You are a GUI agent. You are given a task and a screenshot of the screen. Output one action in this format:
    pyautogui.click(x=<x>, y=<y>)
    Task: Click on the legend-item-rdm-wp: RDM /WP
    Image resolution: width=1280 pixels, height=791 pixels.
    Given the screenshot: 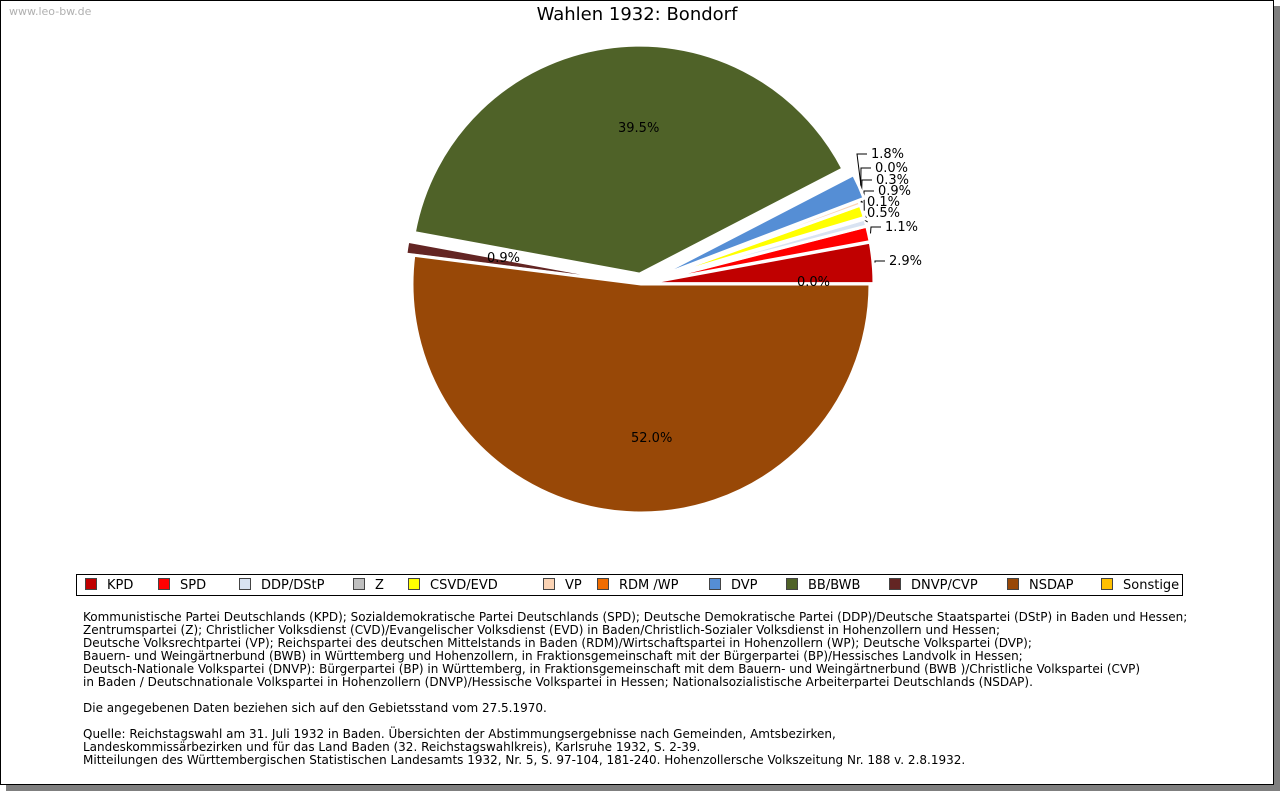 What is the action you would take?
    pyautogui.click(x=638, y=585)
    